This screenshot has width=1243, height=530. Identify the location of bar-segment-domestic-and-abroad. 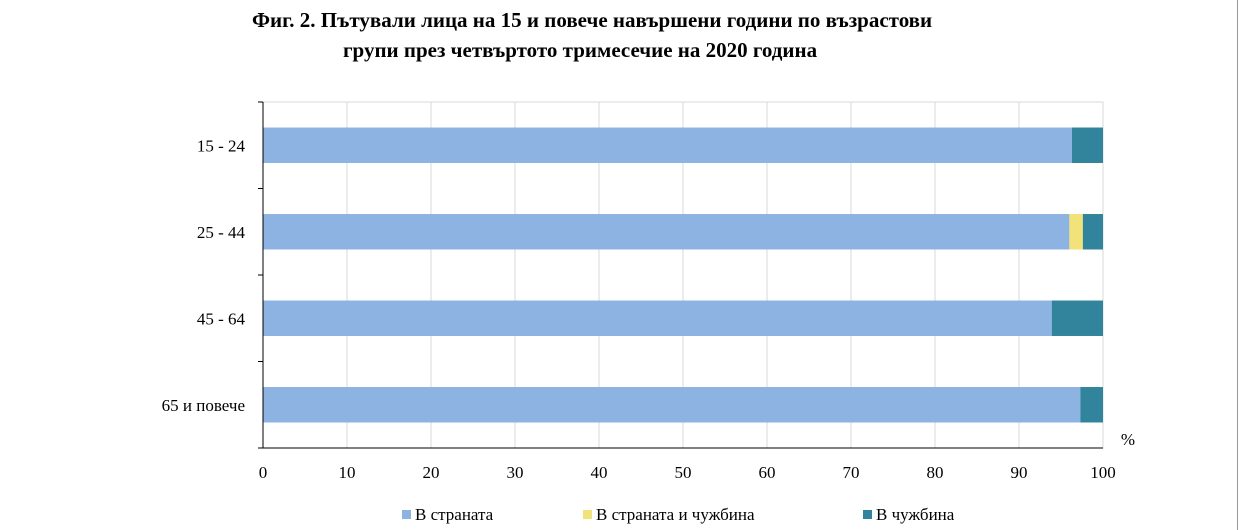
(1076, 232).